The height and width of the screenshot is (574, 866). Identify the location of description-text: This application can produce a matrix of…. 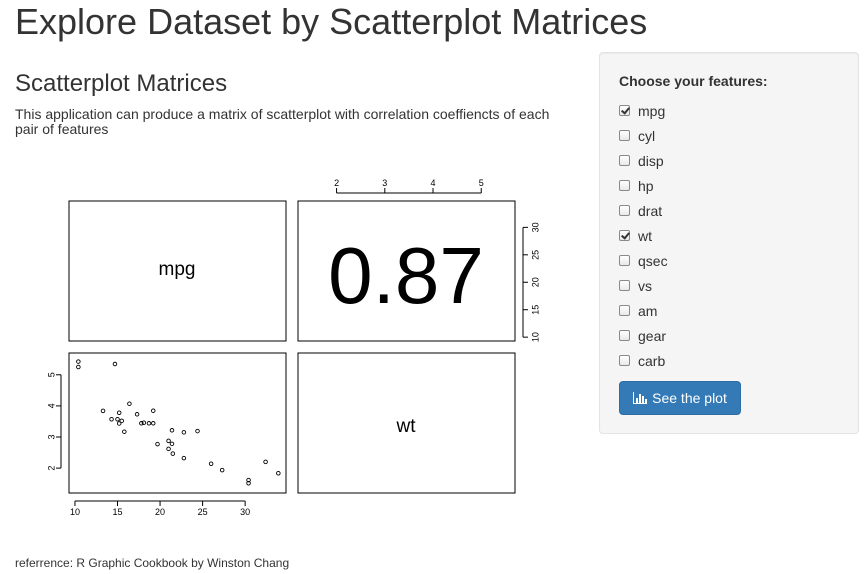
(282, 121).